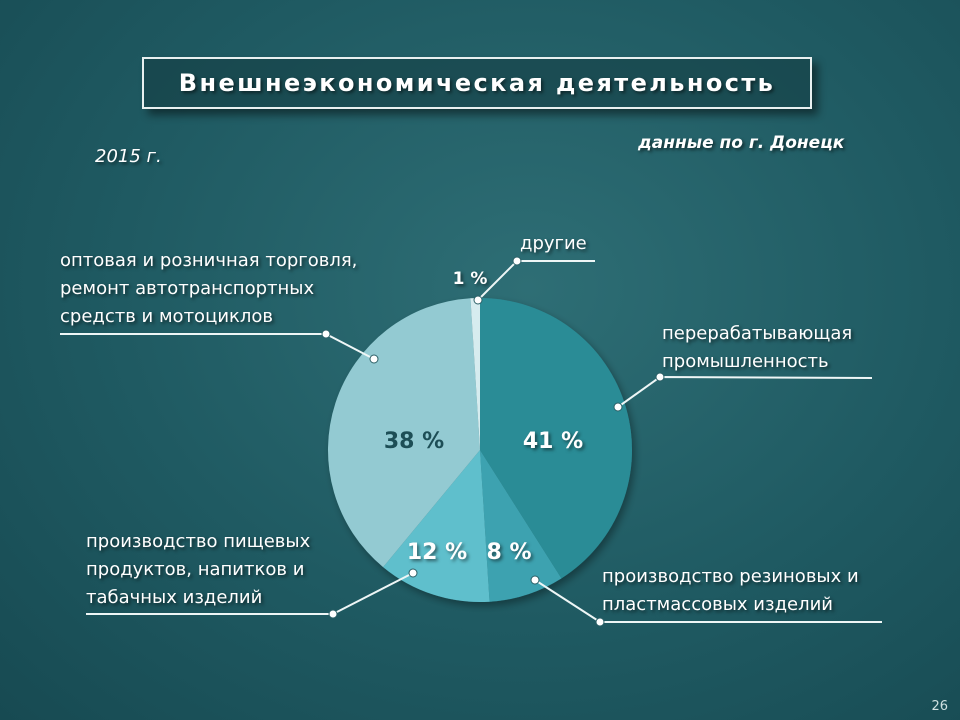 Image resolution: width=960 pixels, height=720 pixels. What do you see at coordinates (600, 622) in the screenshot?
I see `leader-dot-rubber-plastics-elbow` at bounding box center [600, 622].